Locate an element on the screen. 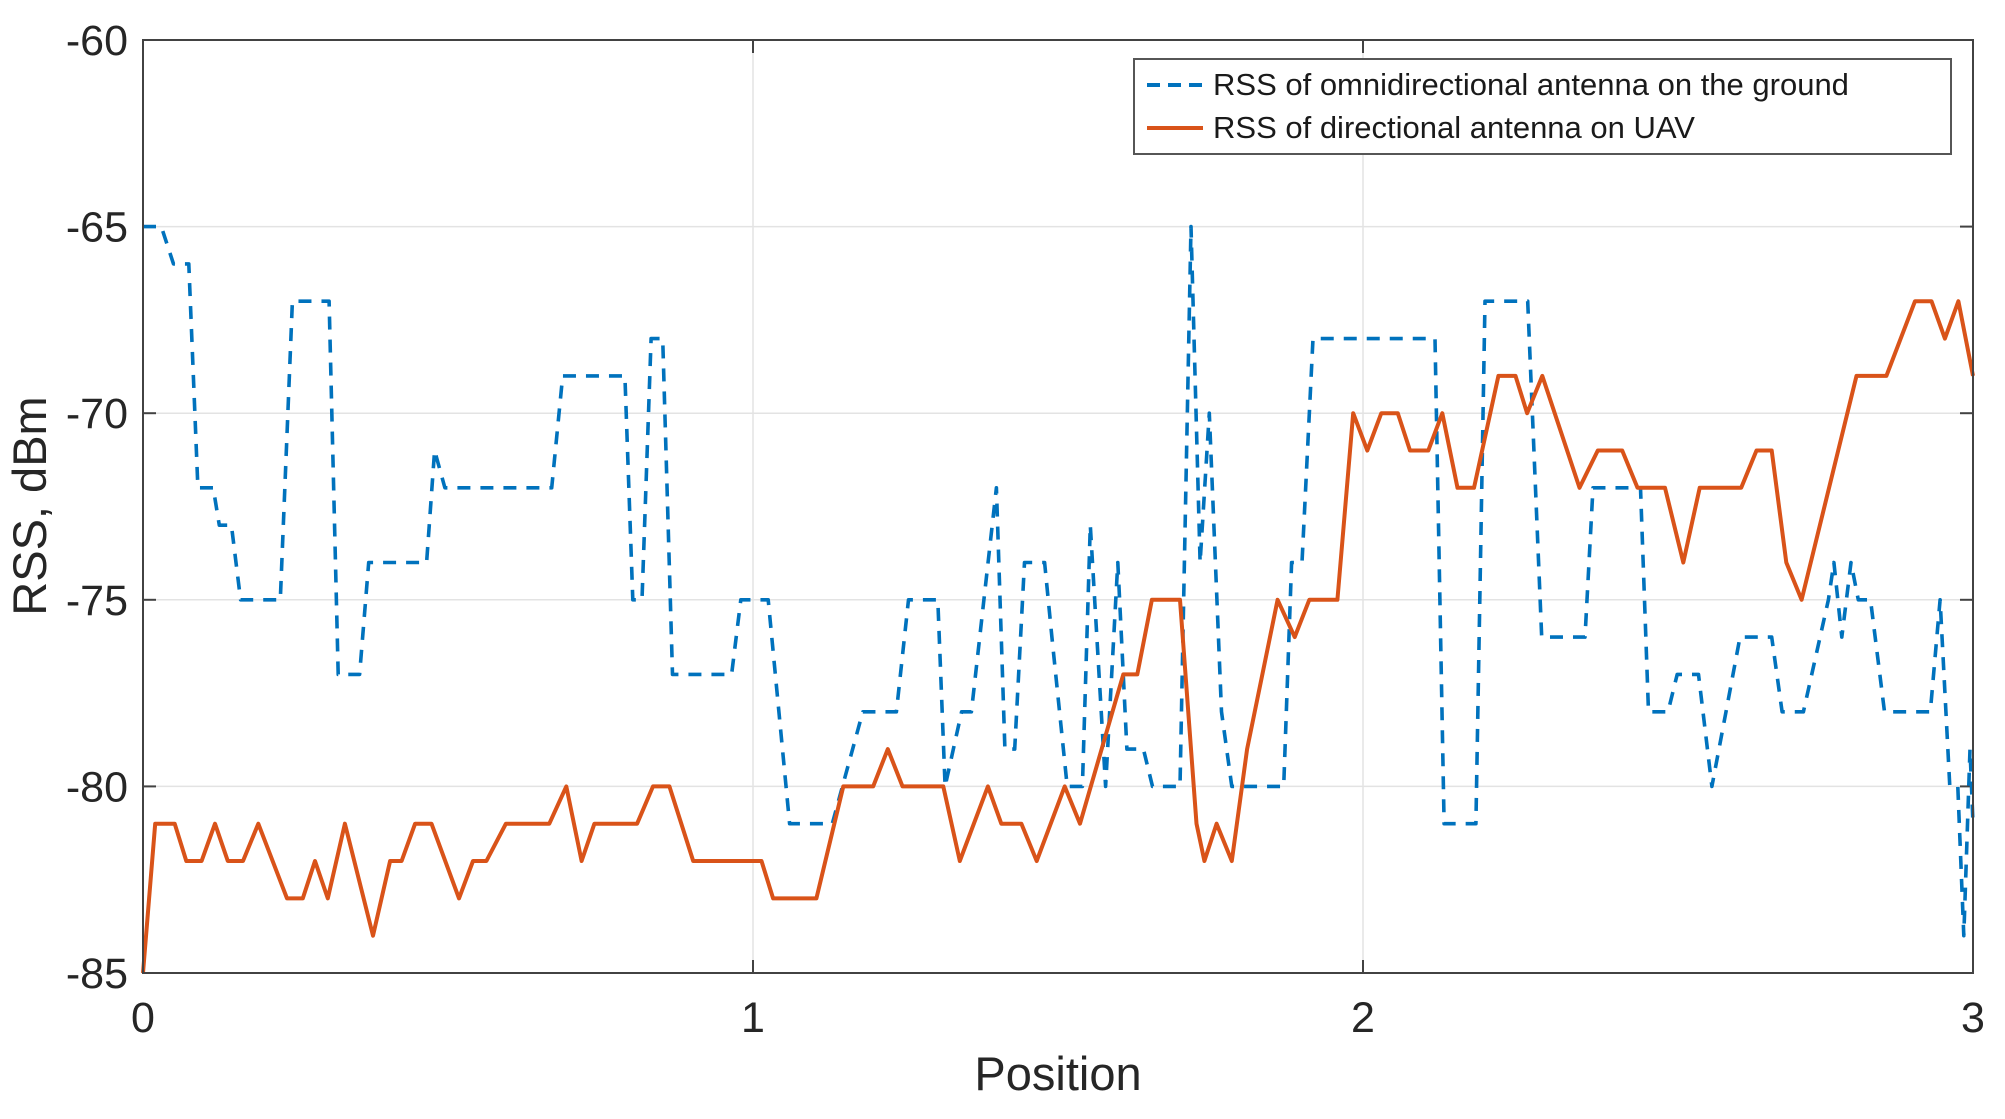 Image resolution: width=2005 pixels, height=1119 pixels. x-tick-labels: 0 1 2 3 is located at coordinates (1058, 1018).